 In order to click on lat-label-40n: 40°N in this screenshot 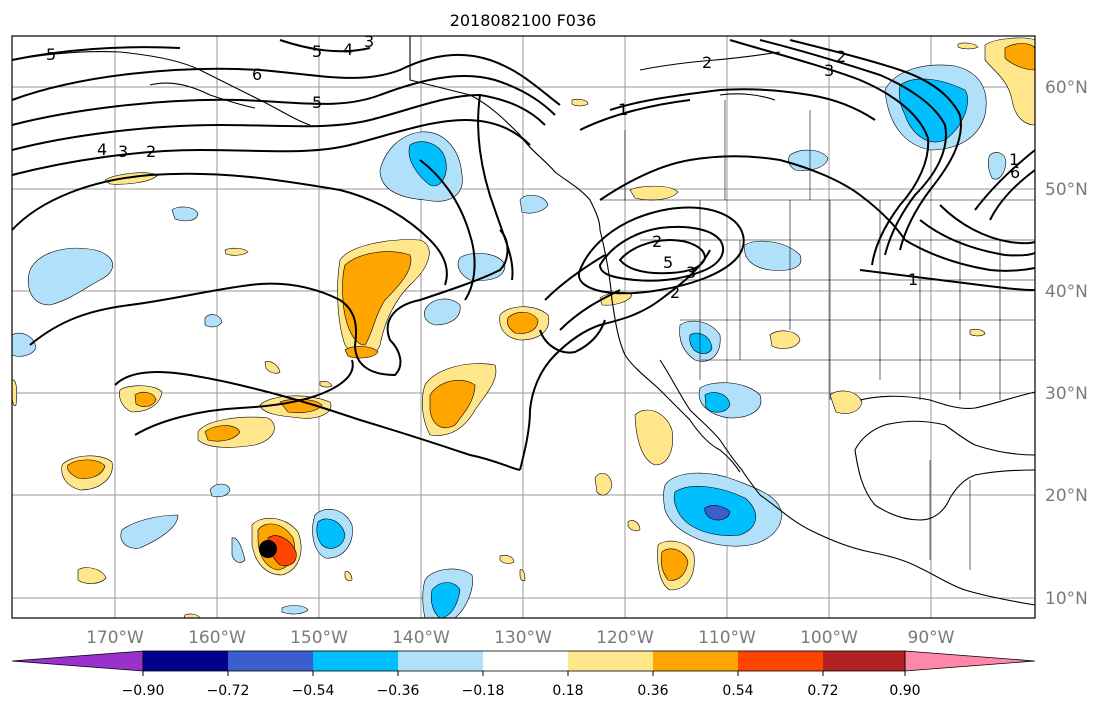, I will do `click(1066, 292)`.